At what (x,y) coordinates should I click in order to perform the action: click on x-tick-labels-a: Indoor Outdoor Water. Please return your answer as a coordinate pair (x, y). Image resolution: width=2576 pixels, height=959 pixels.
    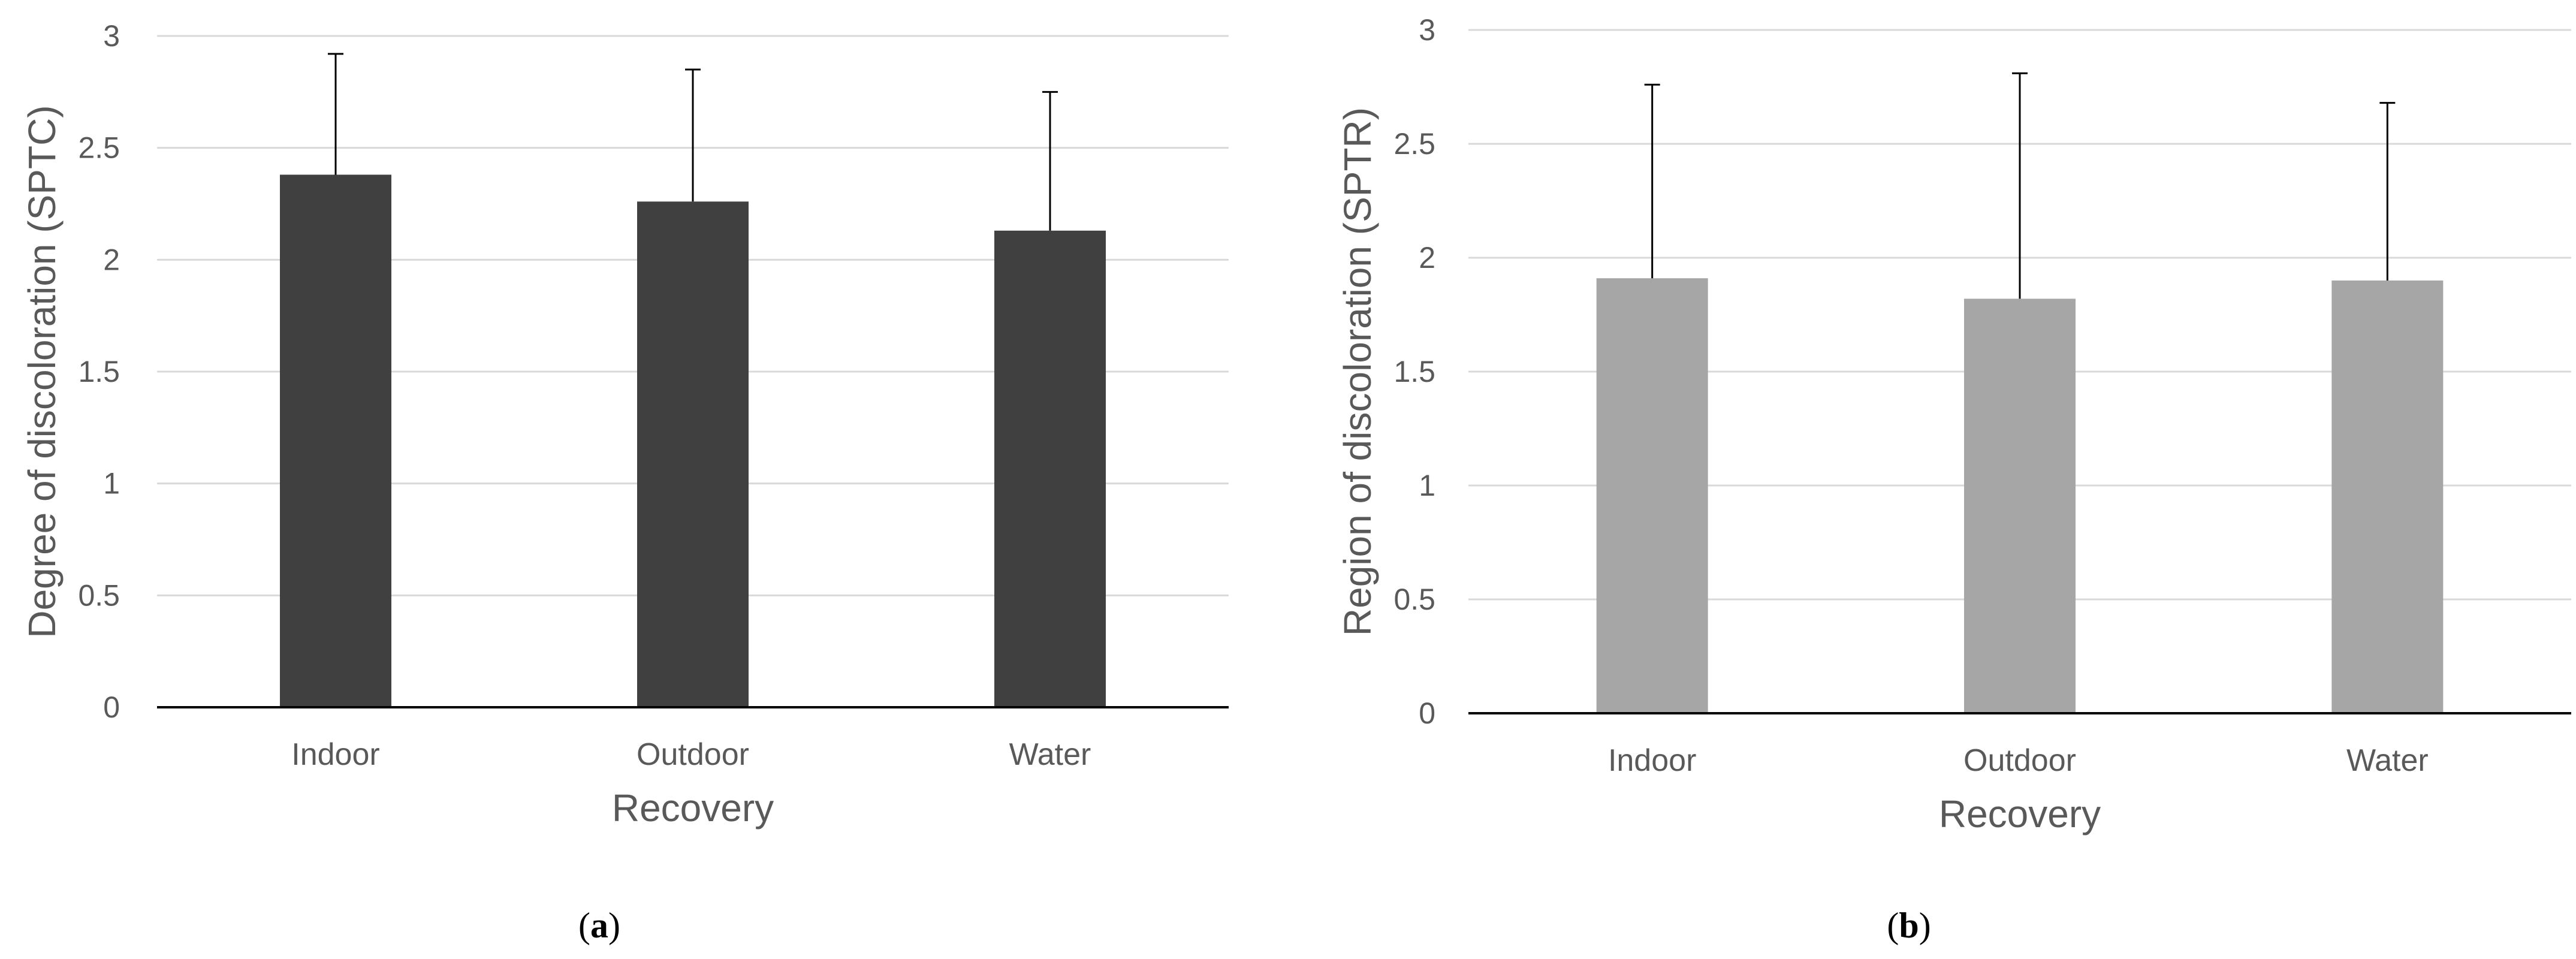
    Looking at the image, I should click on (691, 754).